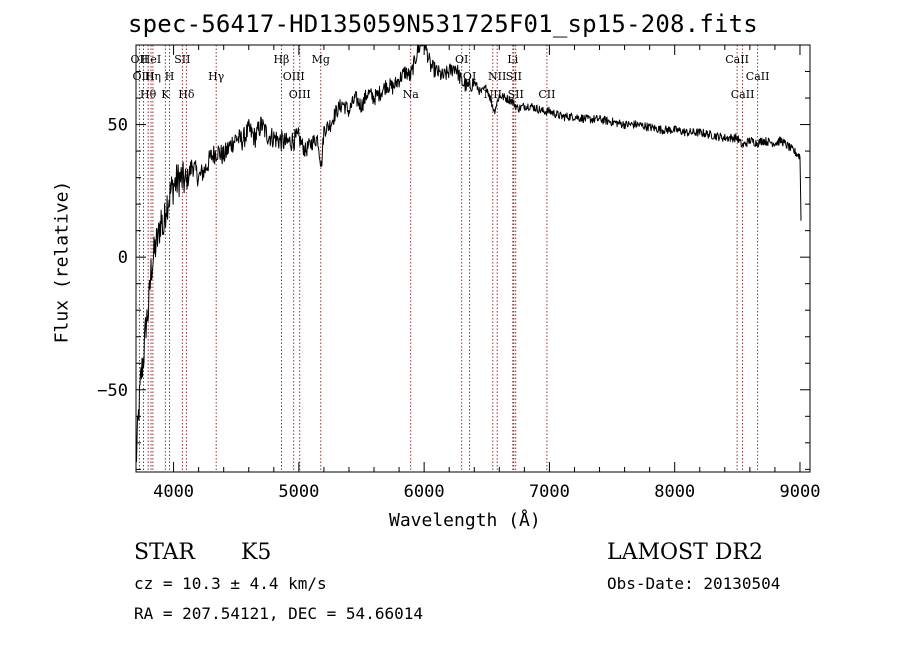 The width and height of the screenshot is (900, 654). I want to click on x-tick-label: 4000, so click(173, 492).